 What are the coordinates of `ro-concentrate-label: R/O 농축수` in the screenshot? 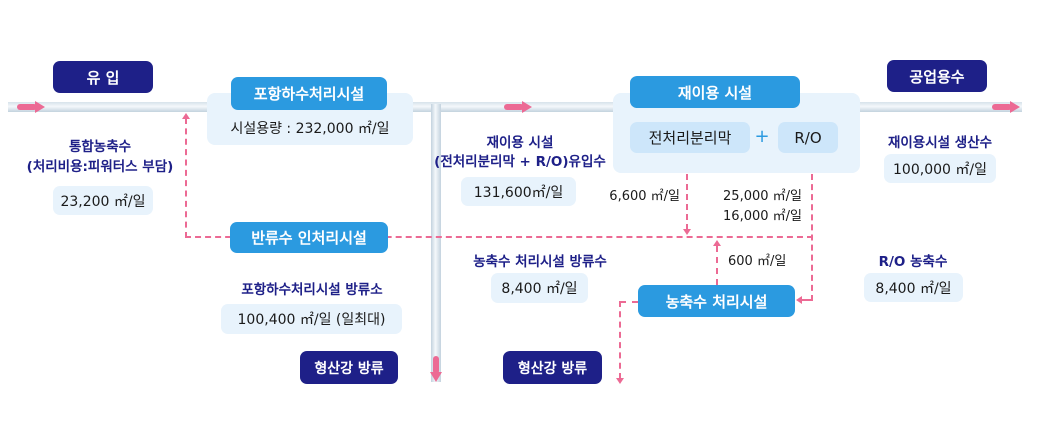 It's located at (913, 262).